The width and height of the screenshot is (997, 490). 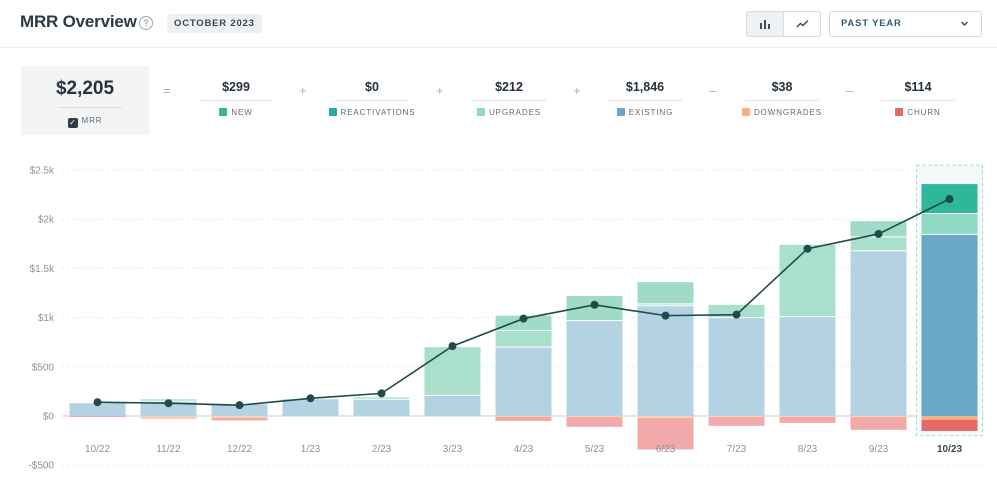 I want to click on date-range-value: PAST YEAR, so click(x=871, y=23).